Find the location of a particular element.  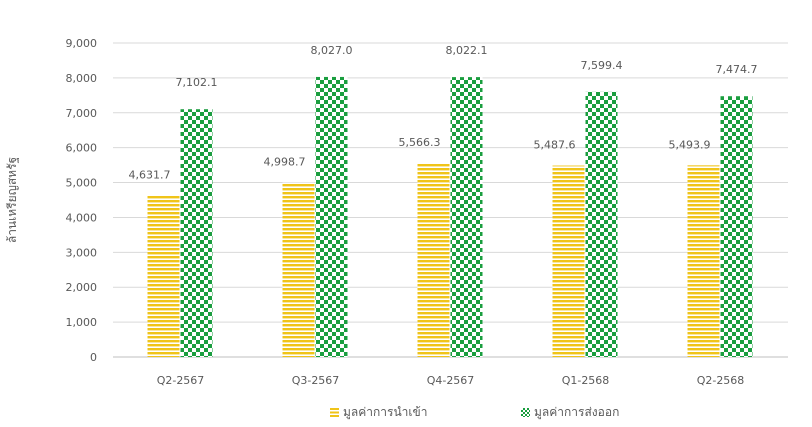

y-axis-label: ล้านเหรียญสหรัฐ is located at coordinates (12, 200).